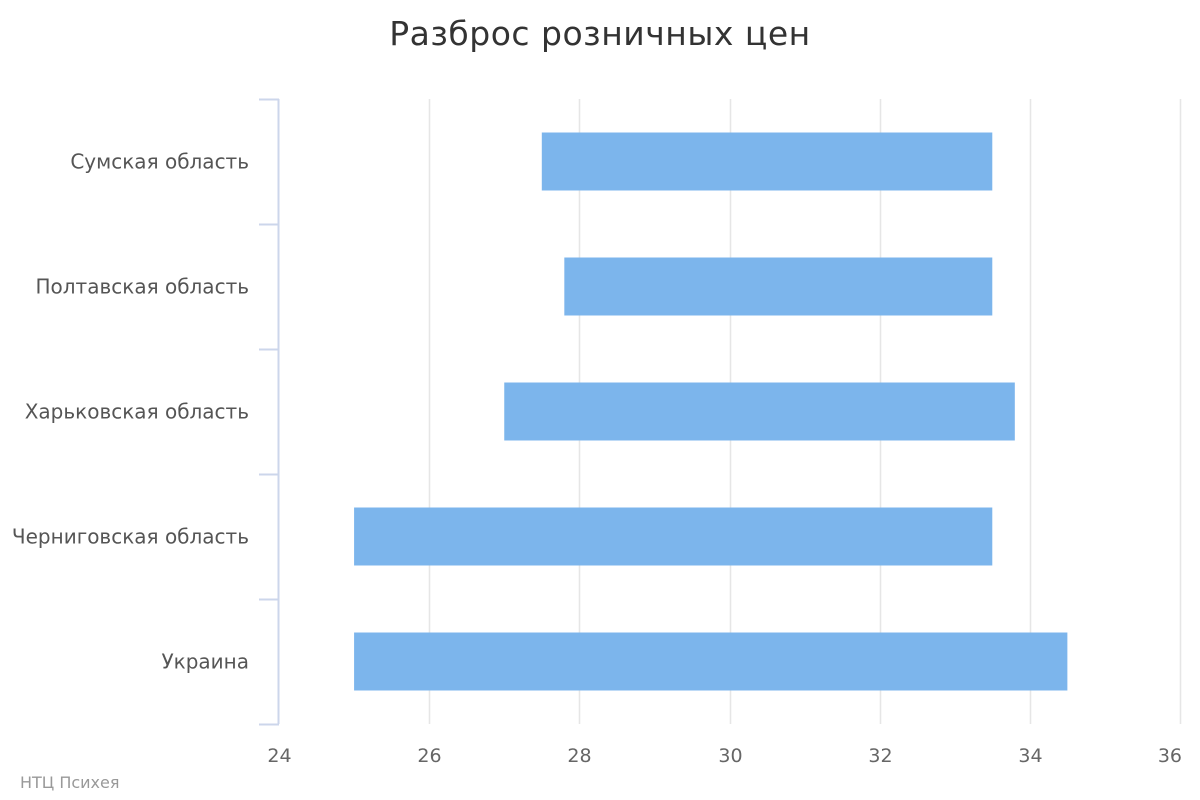  What do you see at coordinates (269, 412) in the screenshot?
I see `y-axis` at bounding box center [269, 412].